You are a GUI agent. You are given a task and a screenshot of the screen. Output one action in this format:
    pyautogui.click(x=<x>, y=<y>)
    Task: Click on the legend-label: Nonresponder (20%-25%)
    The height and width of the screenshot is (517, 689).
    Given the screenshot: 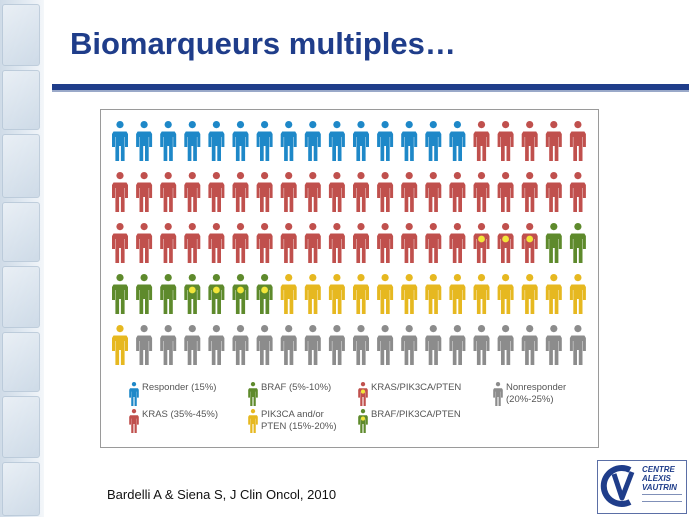 What is the action you would take?
    pyautogui.click(x=536, y=393)
    